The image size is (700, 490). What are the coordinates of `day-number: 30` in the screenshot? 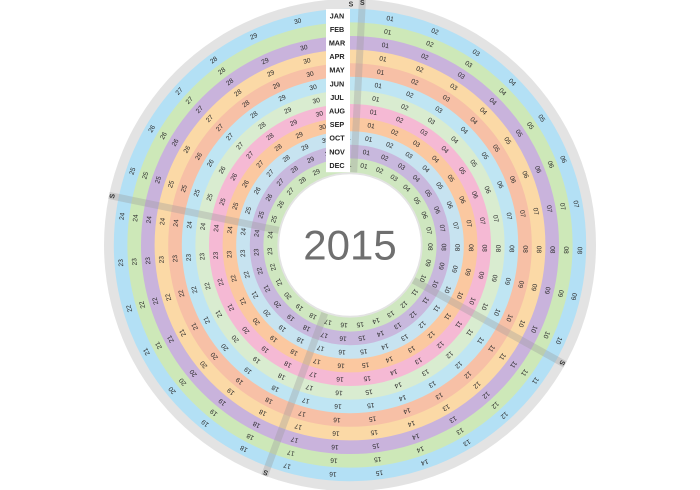 It's located at (316, 101).